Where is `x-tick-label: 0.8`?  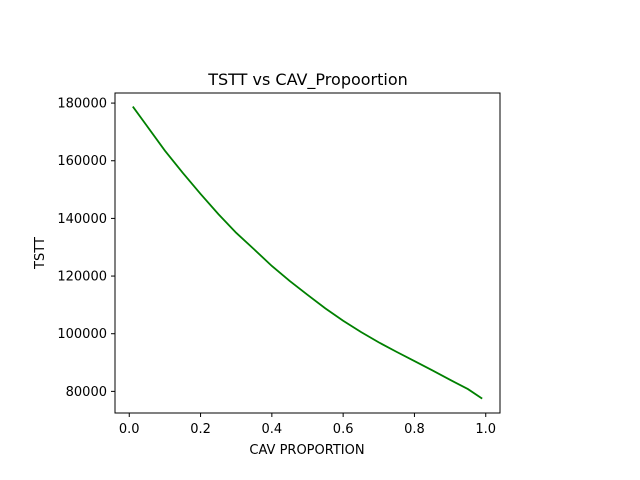 x-tick-label: 0.8 is located at coordinates (414, 429).